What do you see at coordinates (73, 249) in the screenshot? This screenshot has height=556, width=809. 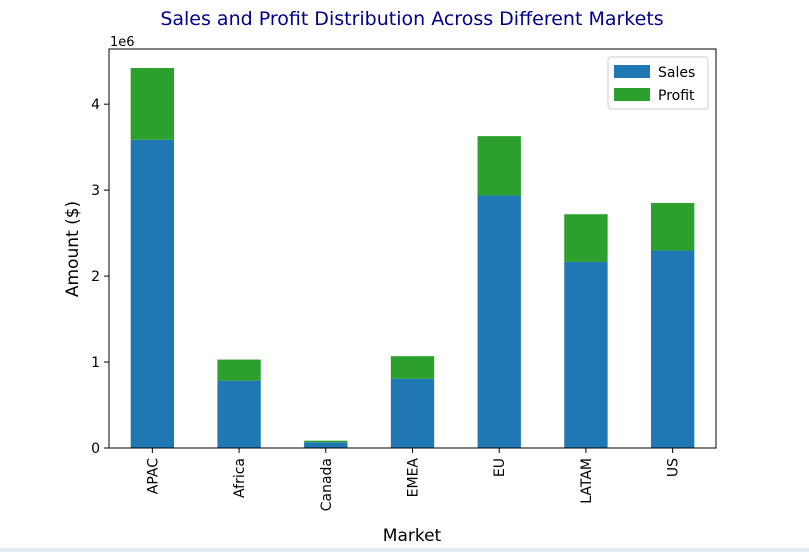 I see `y-axis-label: Amount ($)` at bounding box center [73, 249].